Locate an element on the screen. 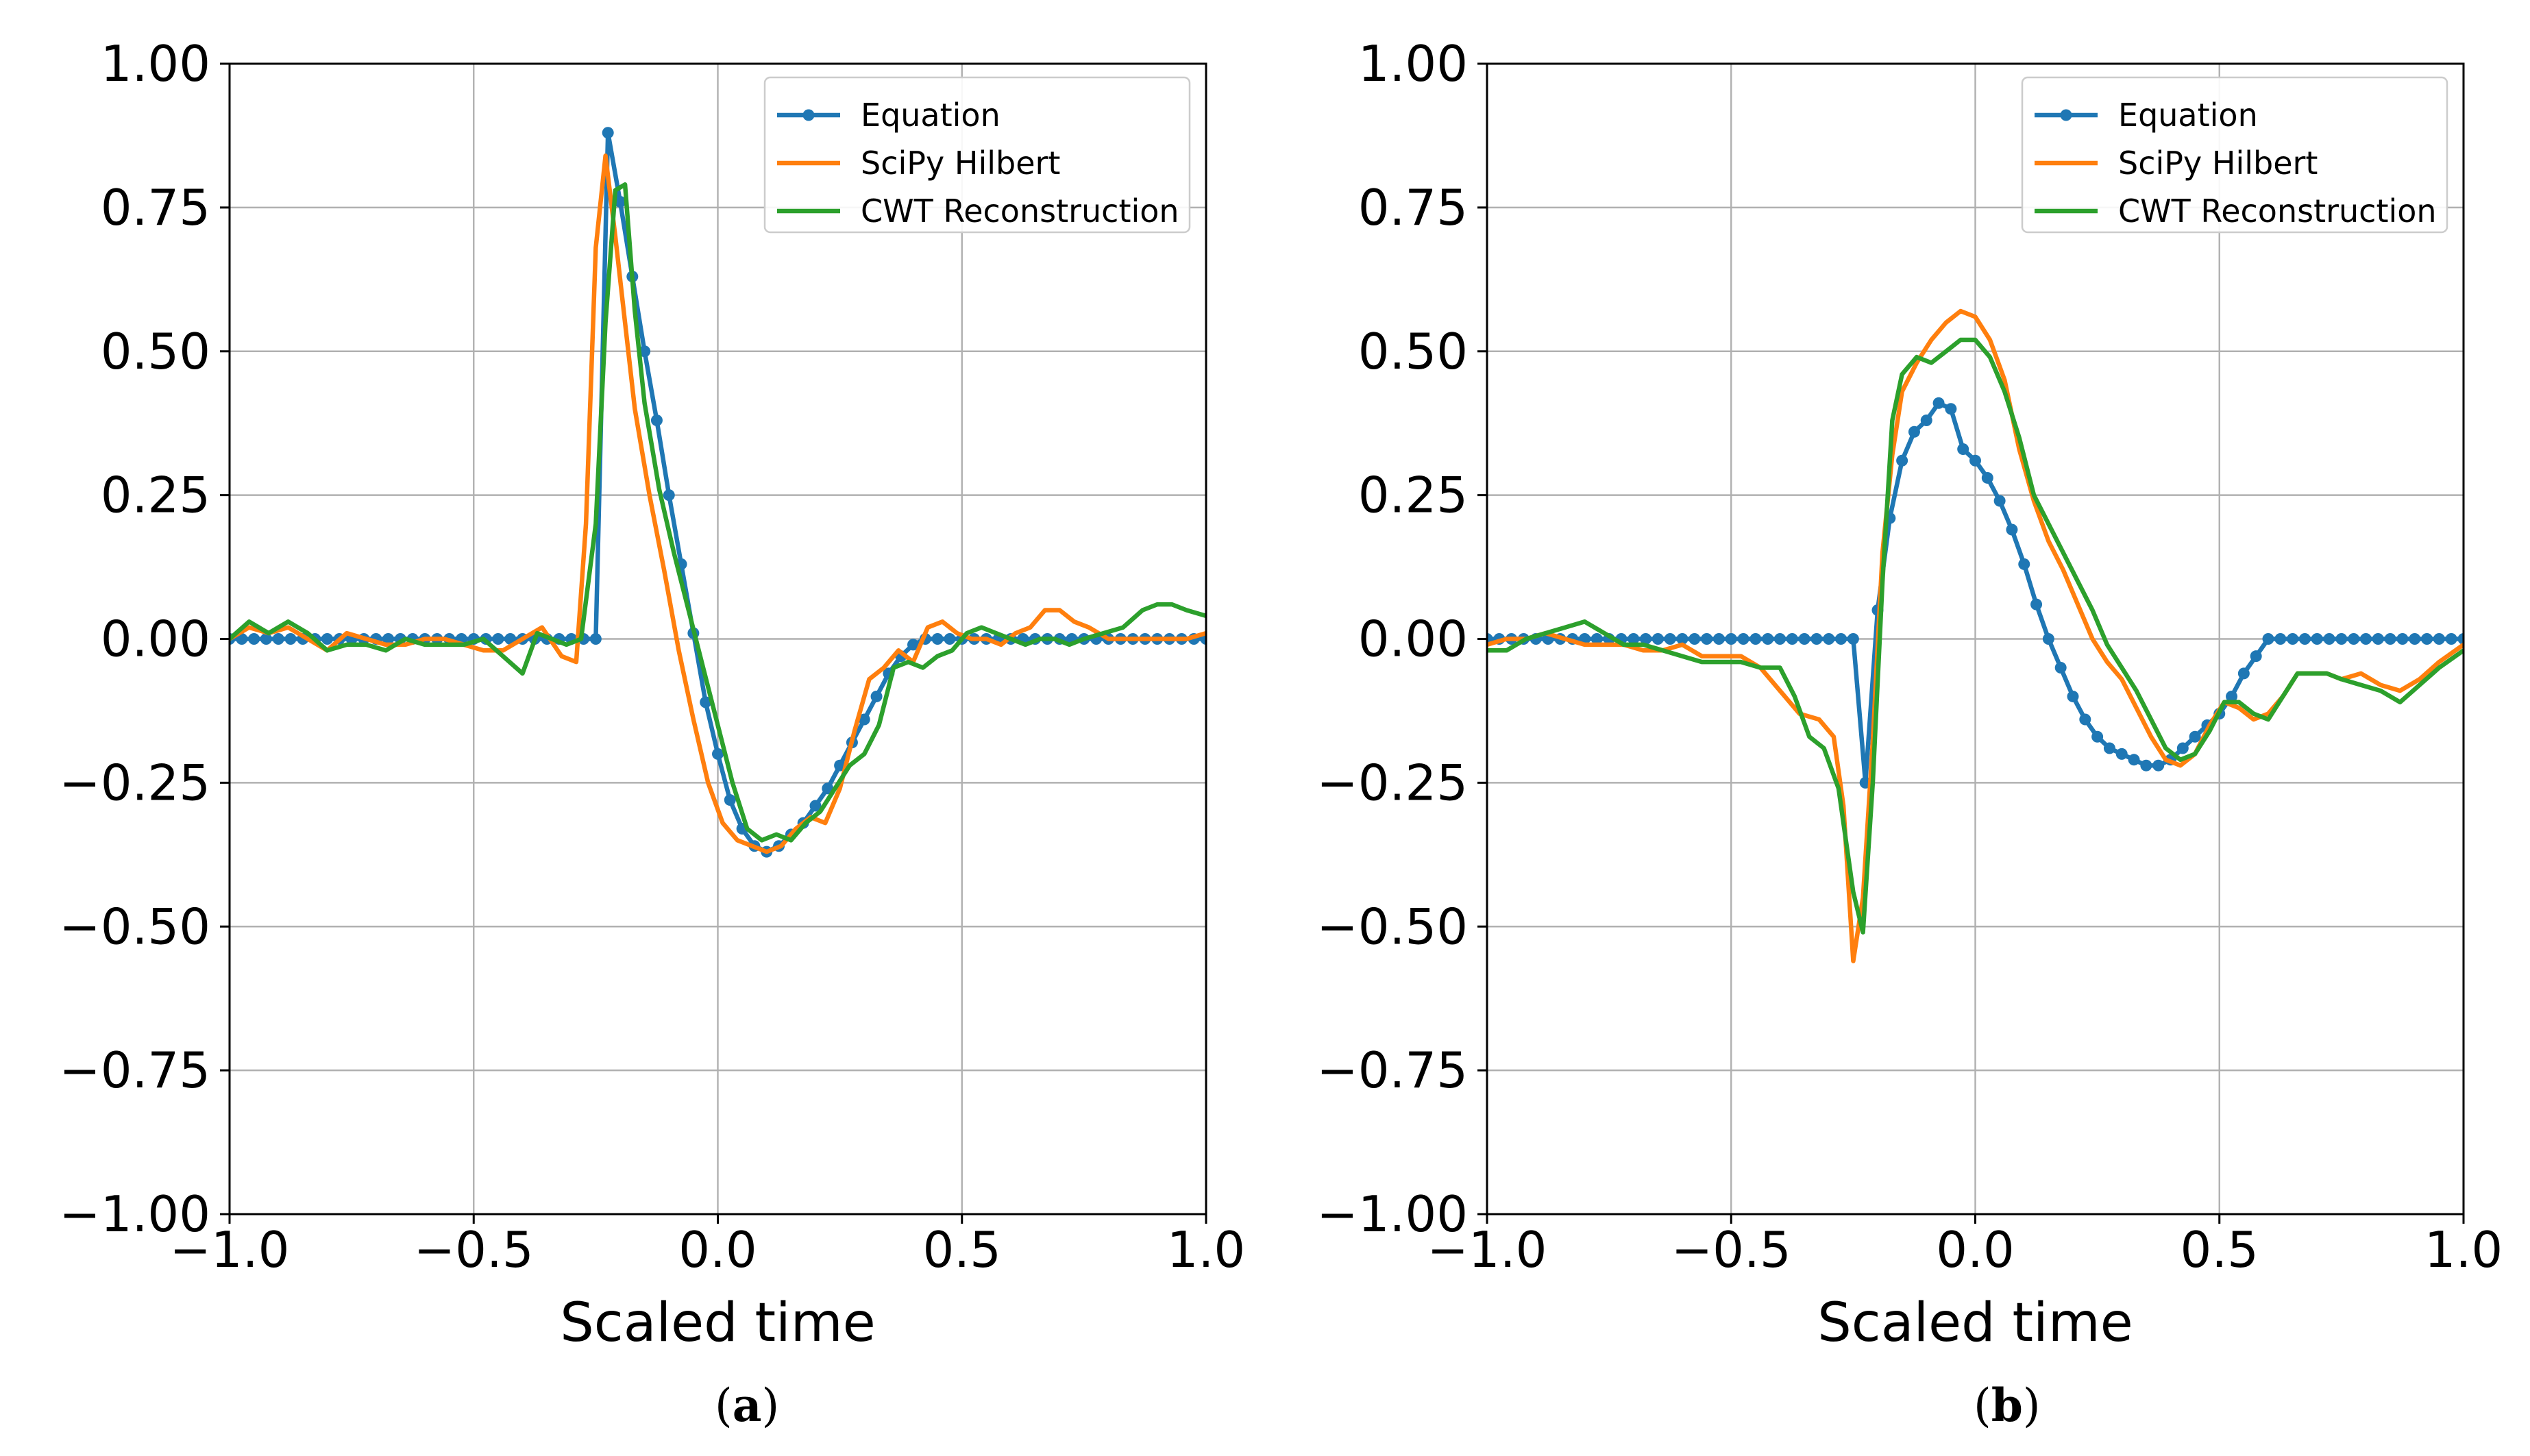 The image size is (2530, 1456). y-tick-label: −1.00 is located at coordinates (134, 1214).